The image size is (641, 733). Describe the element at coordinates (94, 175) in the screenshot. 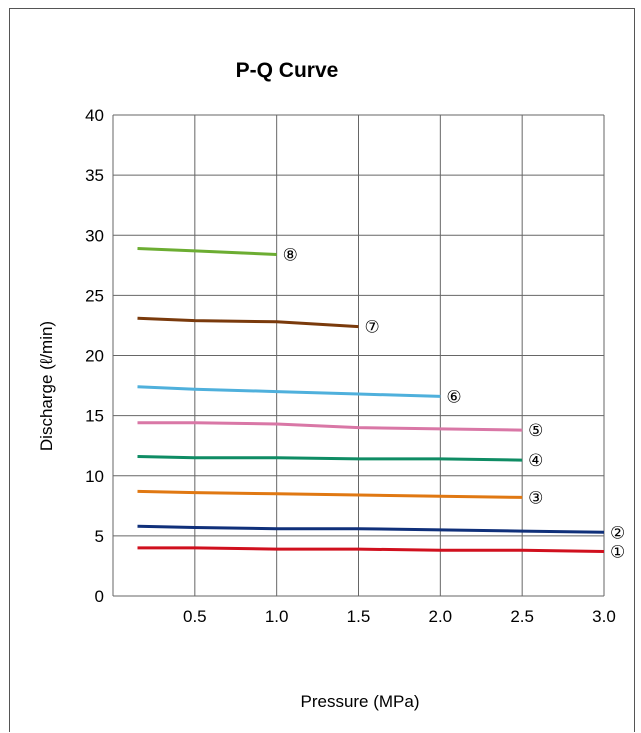

I see `y-tick-label: 35` at that location.